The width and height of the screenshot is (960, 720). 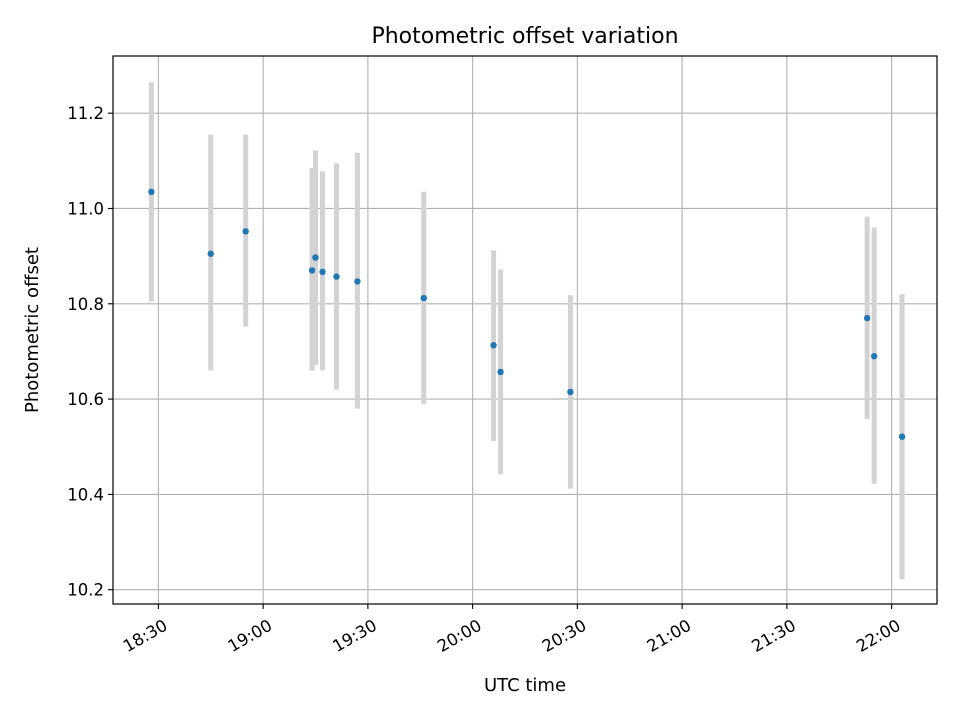 What do you see at coordinates (85, 494) in the screenshot?
I see `y-tick-label: 10.4` at bounding box center [85, 494].